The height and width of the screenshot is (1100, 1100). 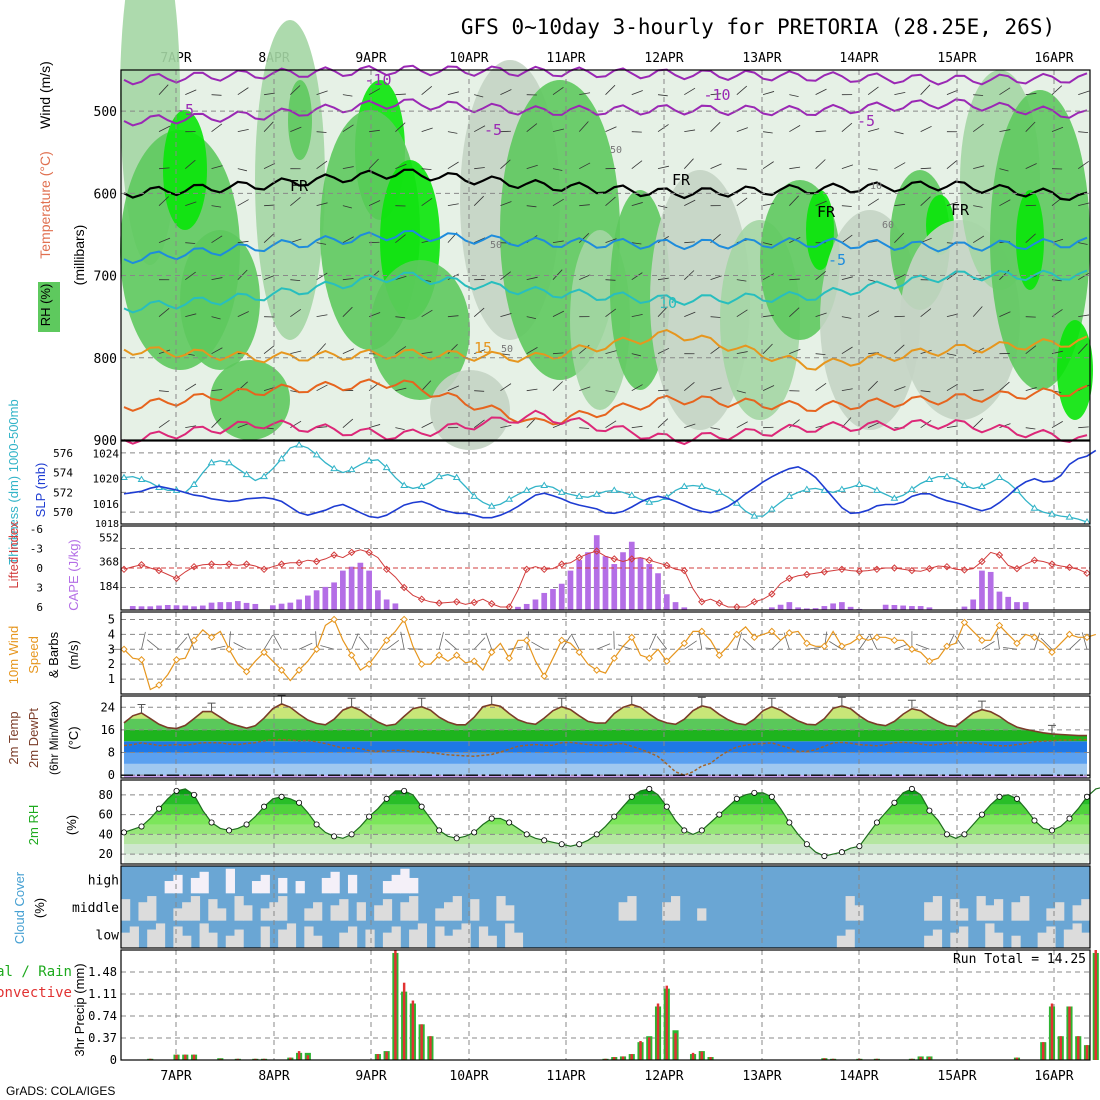 What do you see at coordinates (605, 653) in the screenshot?
I see `panel-frame` at bounding box center [605, 653].